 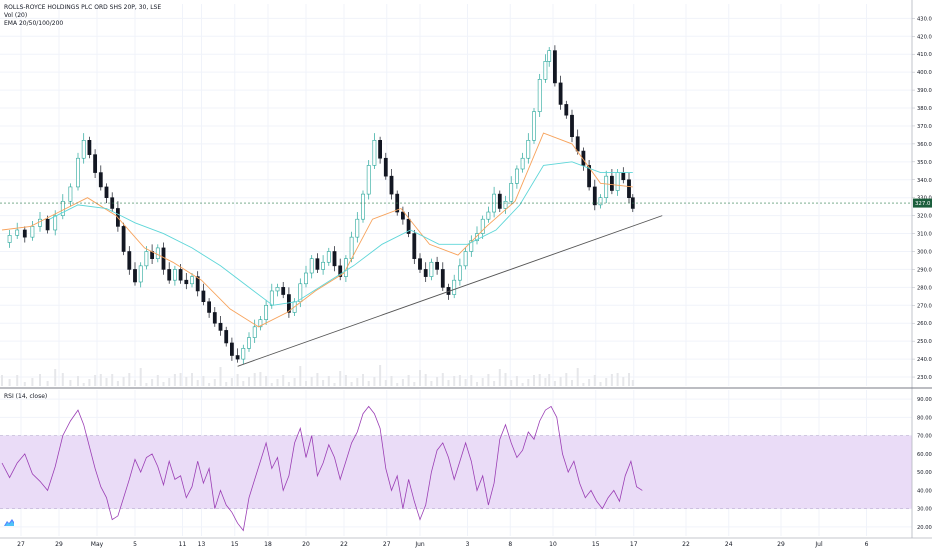 I want to click on x-tick-label: 18, so click(x=268, y=544).